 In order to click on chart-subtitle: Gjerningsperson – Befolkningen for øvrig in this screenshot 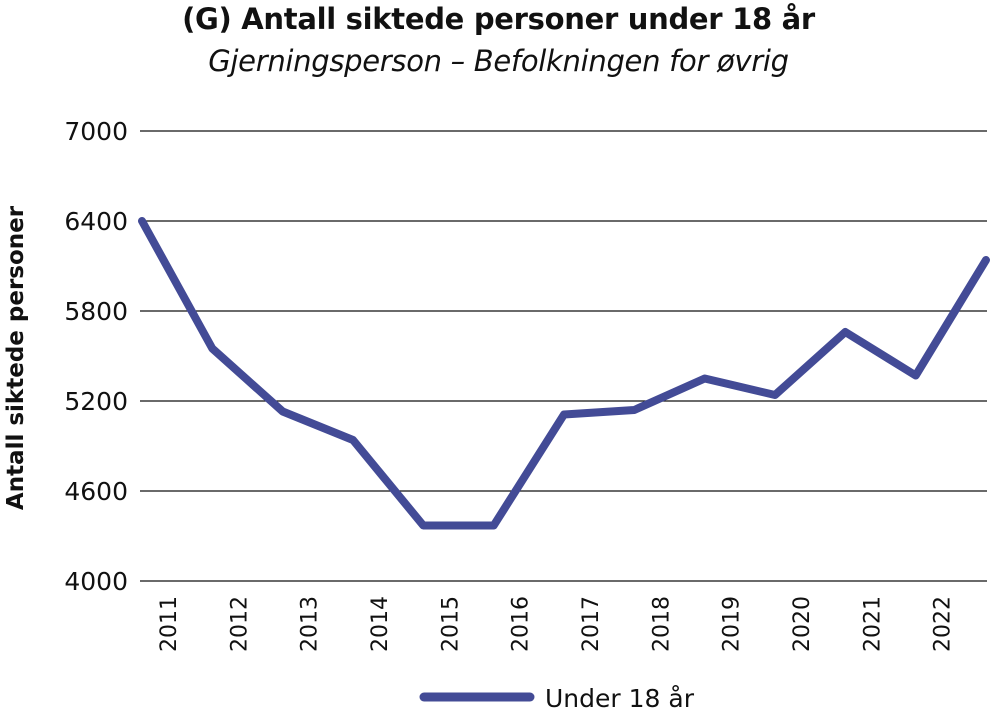, I will do `click(498, 61)`.